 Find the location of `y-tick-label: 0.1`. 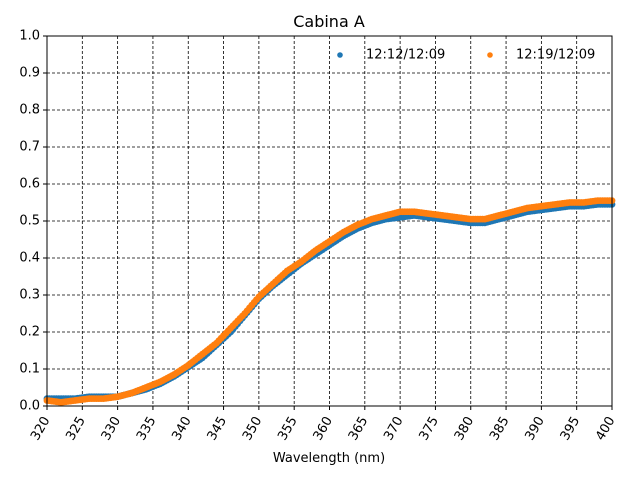

y-tick-label: 0.1 is located at coordinates (29, 369).